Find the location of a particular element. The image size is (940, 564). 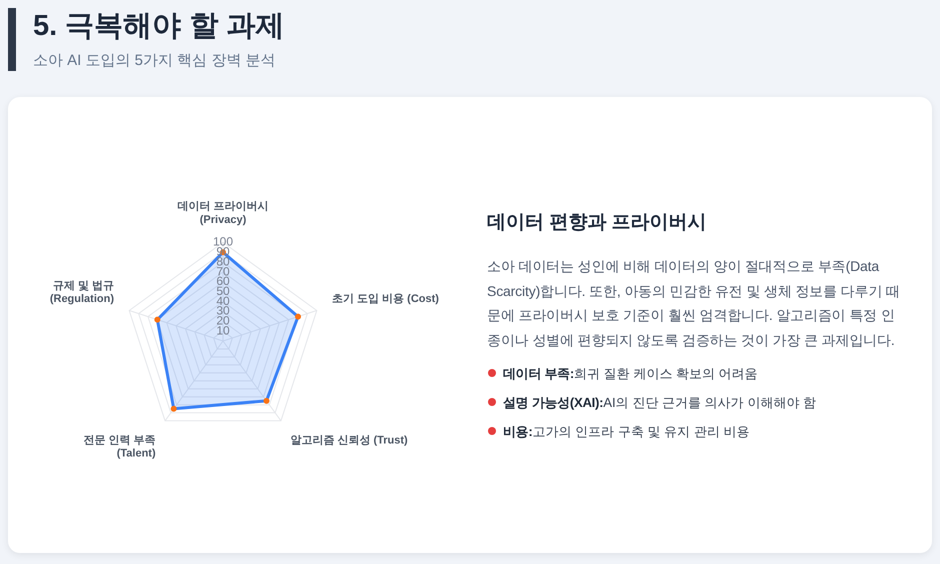

text: 데이터 편향과 프라이버시 is located at coordinates (597, 223).